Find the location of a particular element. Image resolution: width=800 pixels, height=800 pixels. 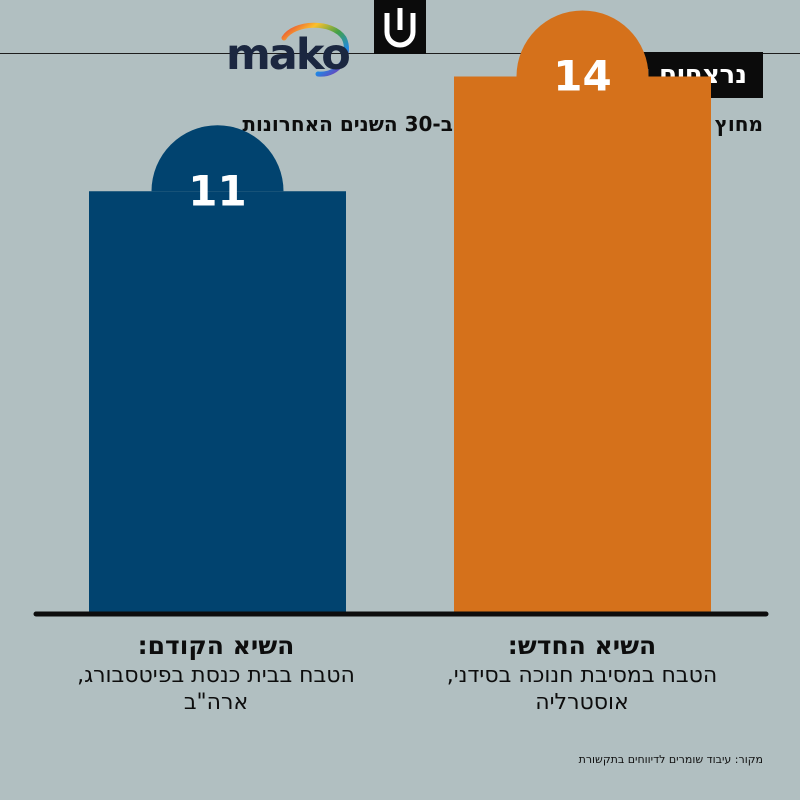

bar-value-label-0: 11 is located at coordinates (217, 190).